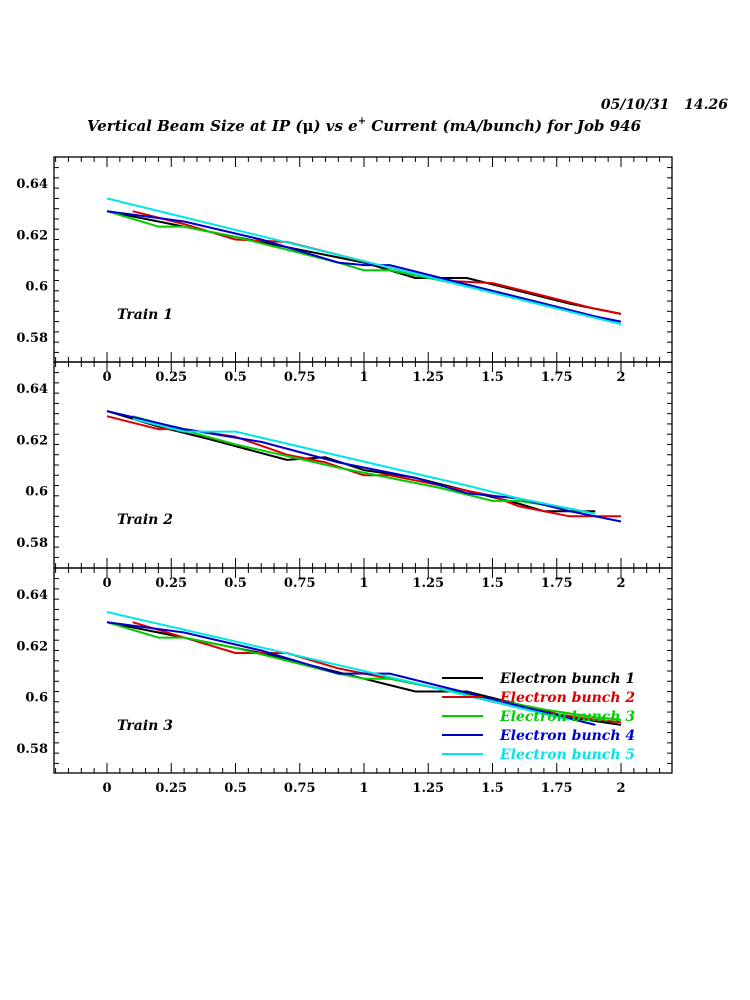 Image resolution: width=750 pixels, height=1000 pixels. Describe the element at coordinates (145, 315) in the screenshot. I see `train-label: Train 1` at that location.